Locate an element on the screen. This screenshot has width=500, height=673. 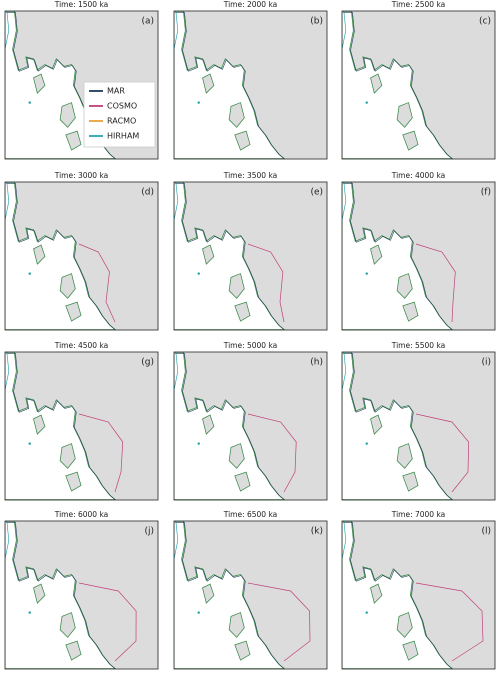
panel-title: Time: 6000 ka is located at coordinates (81, 514).